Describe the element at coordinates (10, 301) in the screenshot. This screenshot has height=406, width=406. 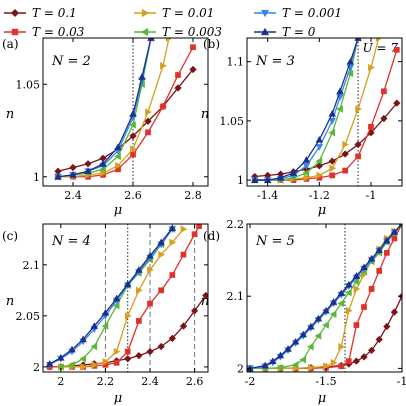
I see `panel-c-ylabel: n` at that location.